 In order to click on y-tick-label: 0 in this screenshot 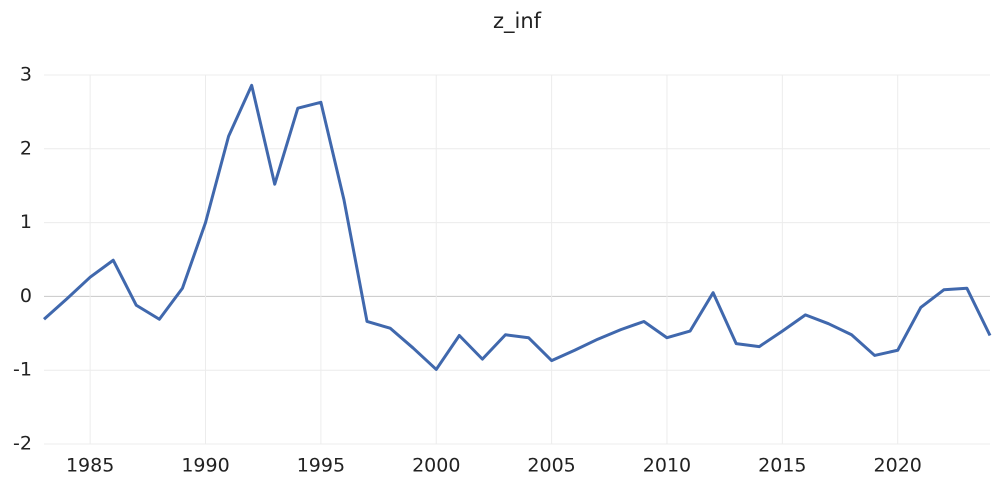, I will do `click(26, 296)`.